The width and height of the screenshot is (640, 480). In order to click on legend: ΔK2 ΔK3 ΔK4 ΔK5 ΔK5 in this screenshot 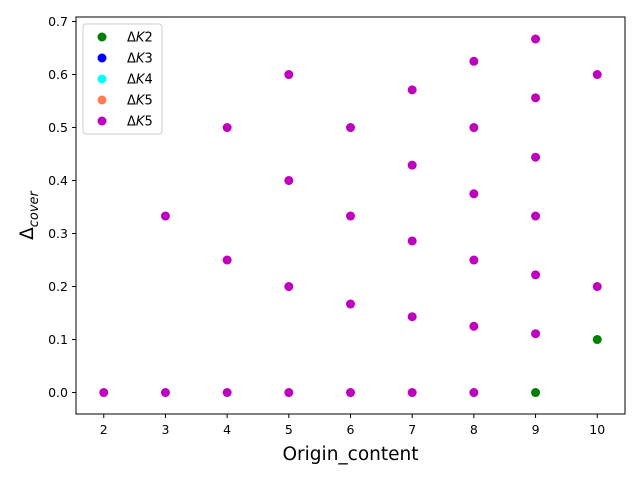, I will do `click(122, 79)`.